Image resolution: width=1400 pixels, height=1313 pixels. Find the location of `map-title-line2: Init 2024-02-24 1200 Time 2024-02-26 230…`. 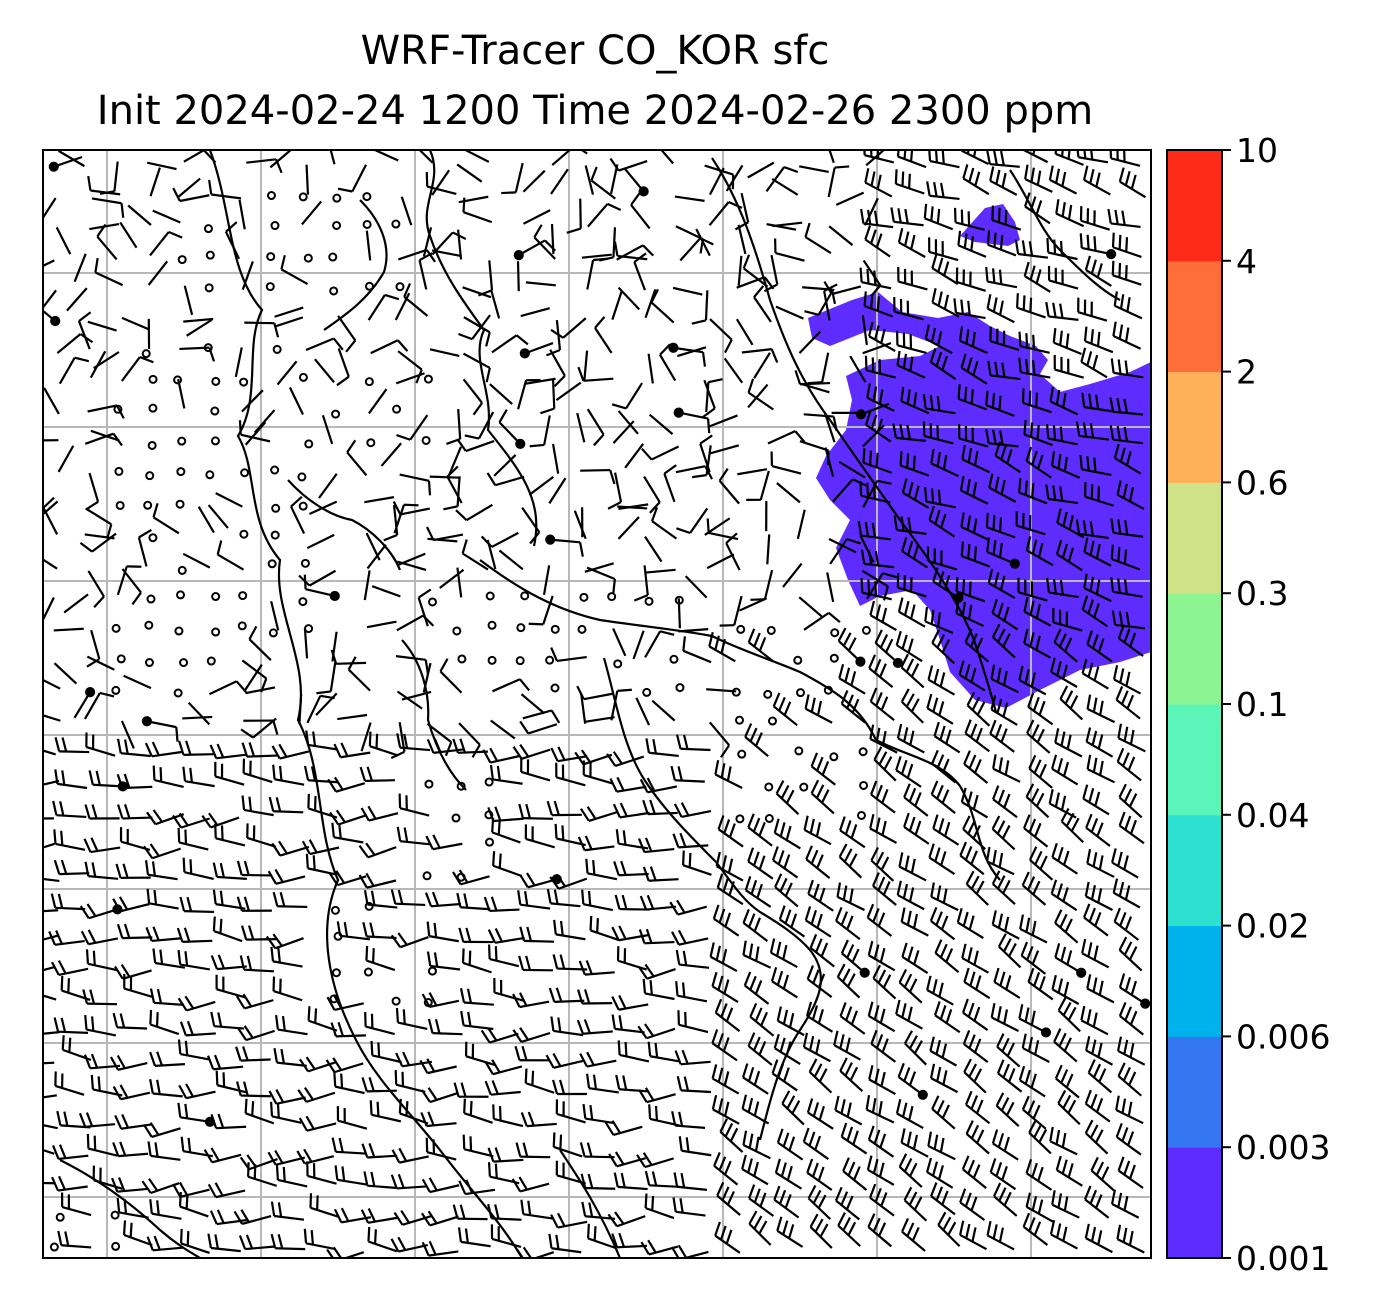

map-title-line2: Init 2024-02-24 1200 Time 2024-02-26 230… is located at coordinates (595, 111).